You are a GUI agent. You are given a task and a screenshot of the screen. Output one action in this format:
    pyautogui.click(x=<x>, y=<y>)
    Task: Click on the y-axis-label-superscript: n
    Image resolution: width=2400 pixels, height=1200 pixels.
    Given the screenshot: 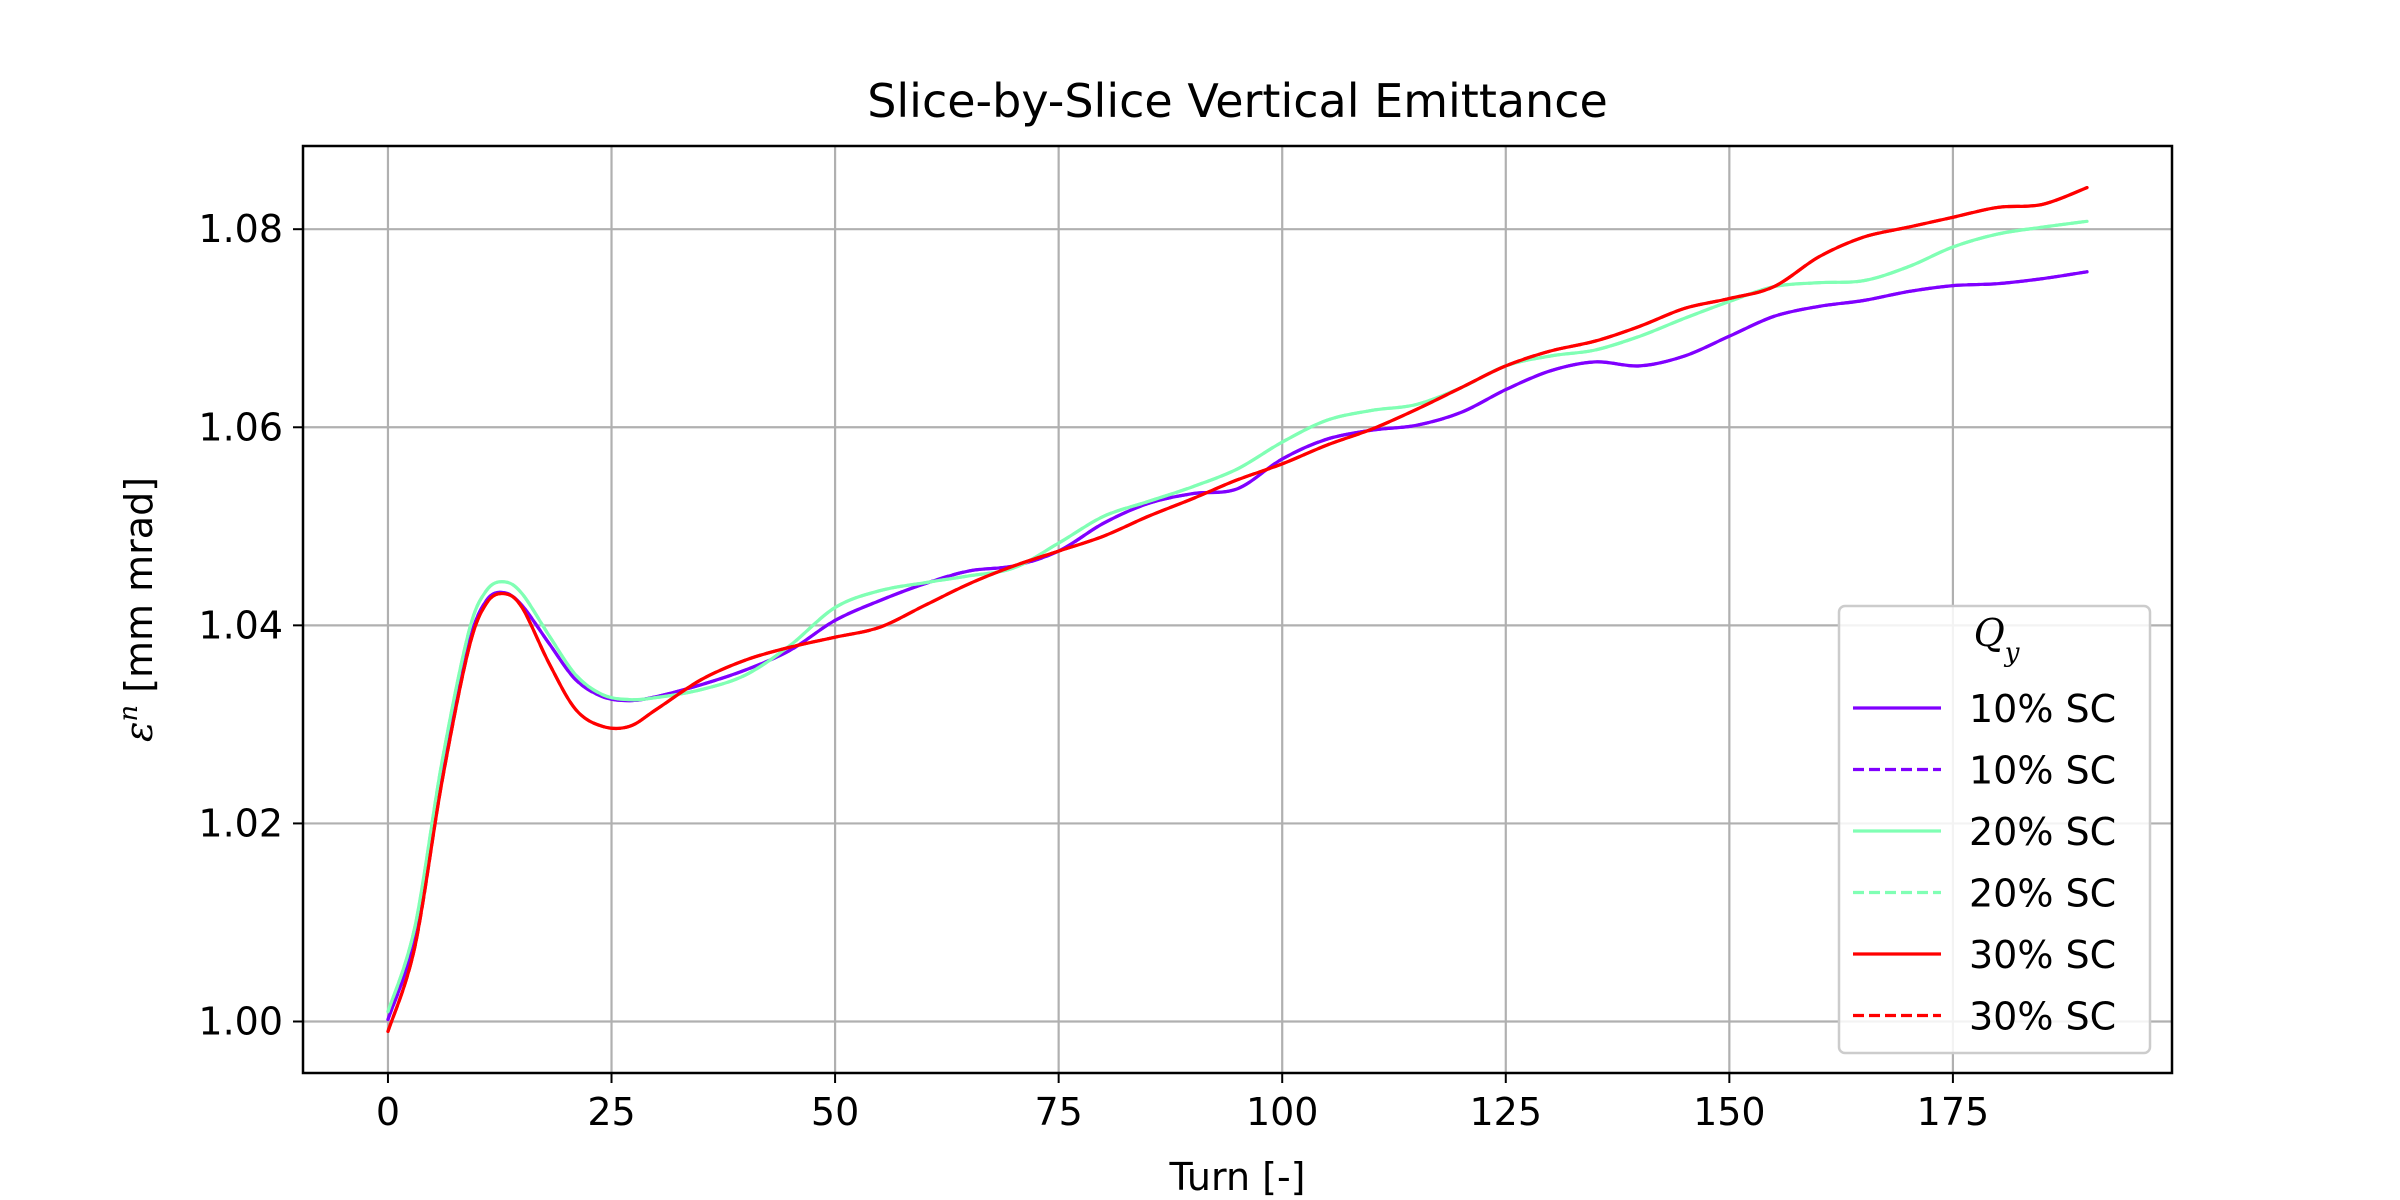 What is the action you would take?
    pyautogui.click(x=129, y=713)
    